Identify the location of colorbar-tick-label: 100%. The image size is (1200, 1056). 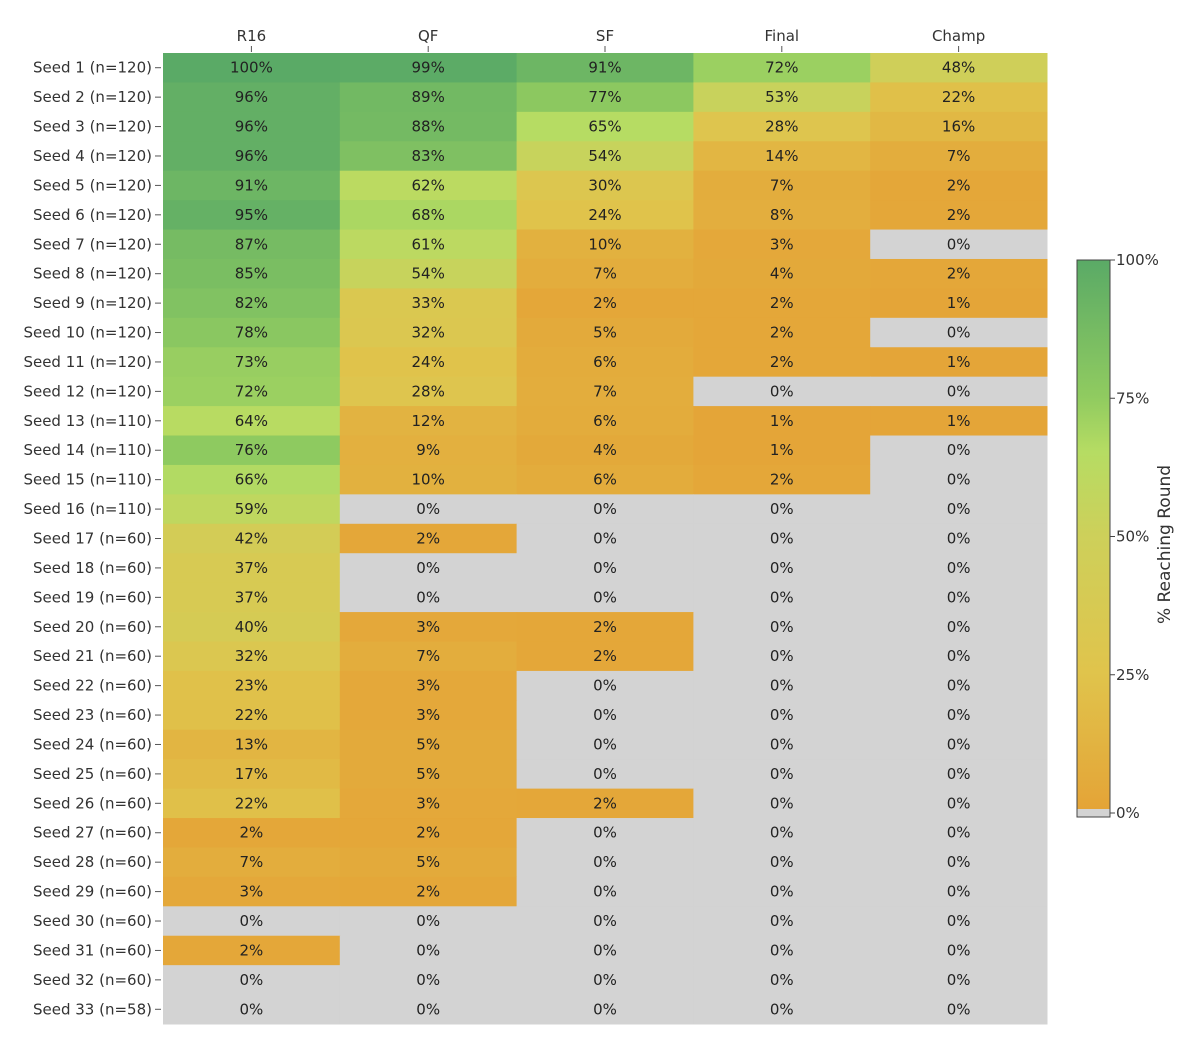
(1137, 260).